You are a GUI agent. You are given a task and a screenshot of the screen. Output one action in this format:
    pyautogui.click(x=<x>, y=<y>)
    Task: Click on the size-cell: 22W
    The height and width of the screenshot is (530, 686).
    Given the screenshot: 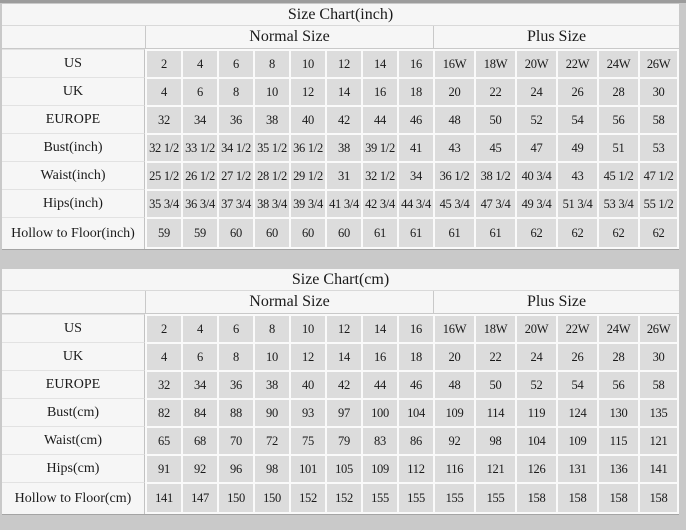 What is the action you would take?
    pyautogui.click(x=576, y=63)
    